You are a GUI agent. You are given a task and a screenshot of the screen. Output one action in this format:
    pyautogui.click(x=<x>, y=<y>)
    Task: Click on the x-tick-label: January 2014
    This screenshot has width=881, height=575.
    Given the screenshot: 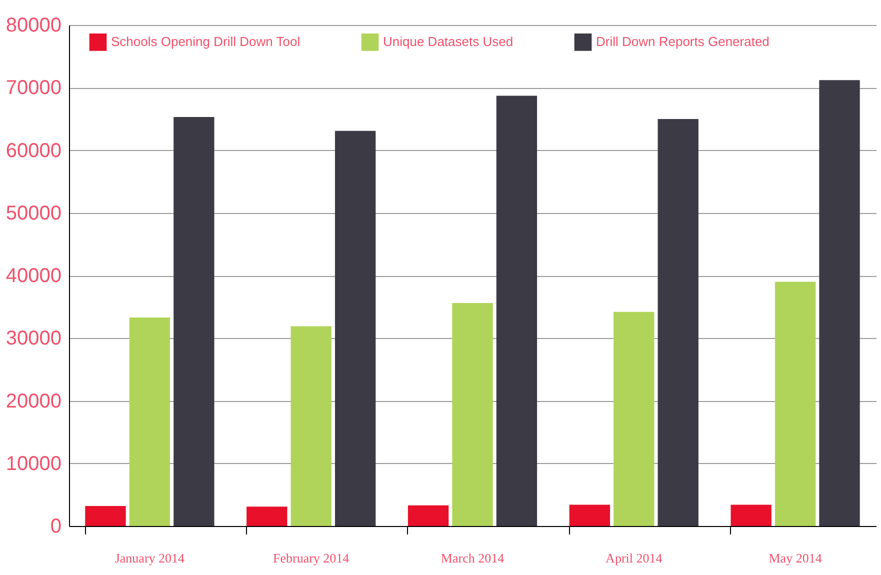 What is the action you would take?
    pyautogui.click(x=150, y=558)
    